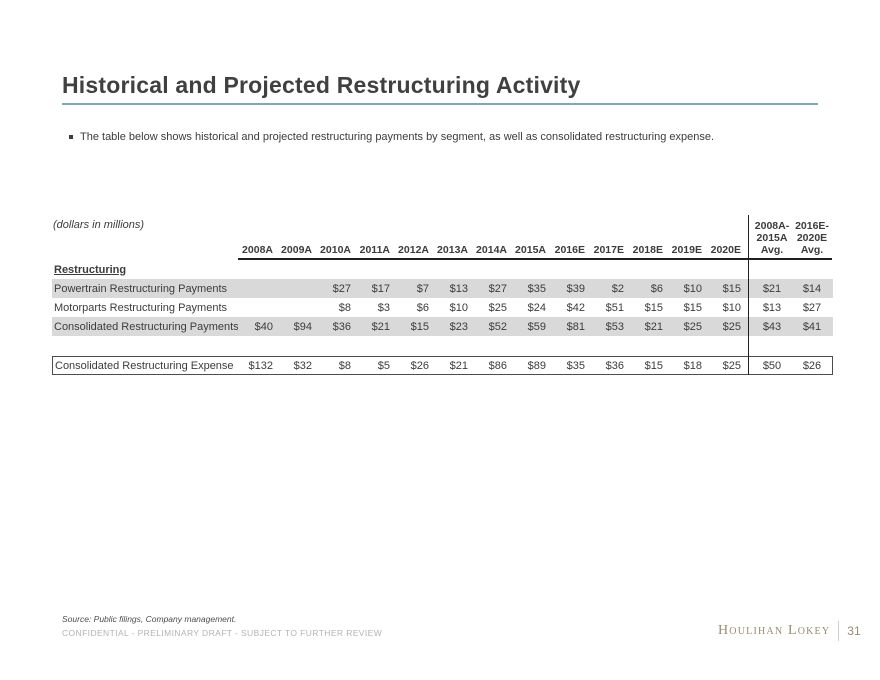 The width and height of the screenshot is (880, 680). What do you see at coordinates (772, 365) in the screenshot?
I see `table-cell-avg: $50` at bounding box center [772, 365].